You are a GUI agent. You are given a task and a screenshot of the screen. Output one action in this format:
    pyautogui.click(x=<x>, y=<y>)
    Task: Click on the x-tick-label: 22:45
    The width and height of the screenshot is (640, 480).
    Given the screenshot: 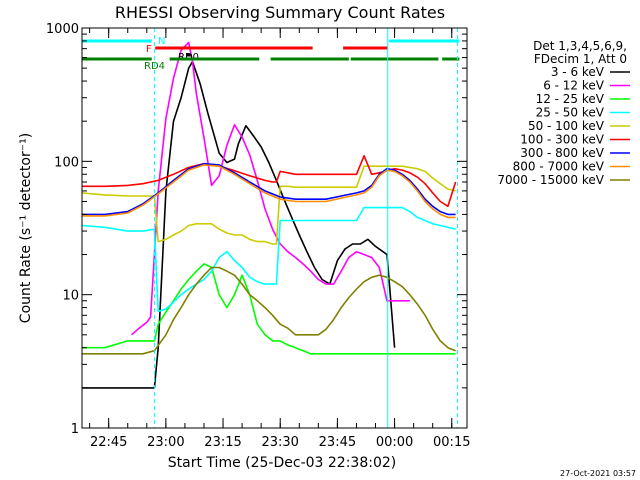 What is the action you would take?
    pyautogui.click(x=108, y=442)
    